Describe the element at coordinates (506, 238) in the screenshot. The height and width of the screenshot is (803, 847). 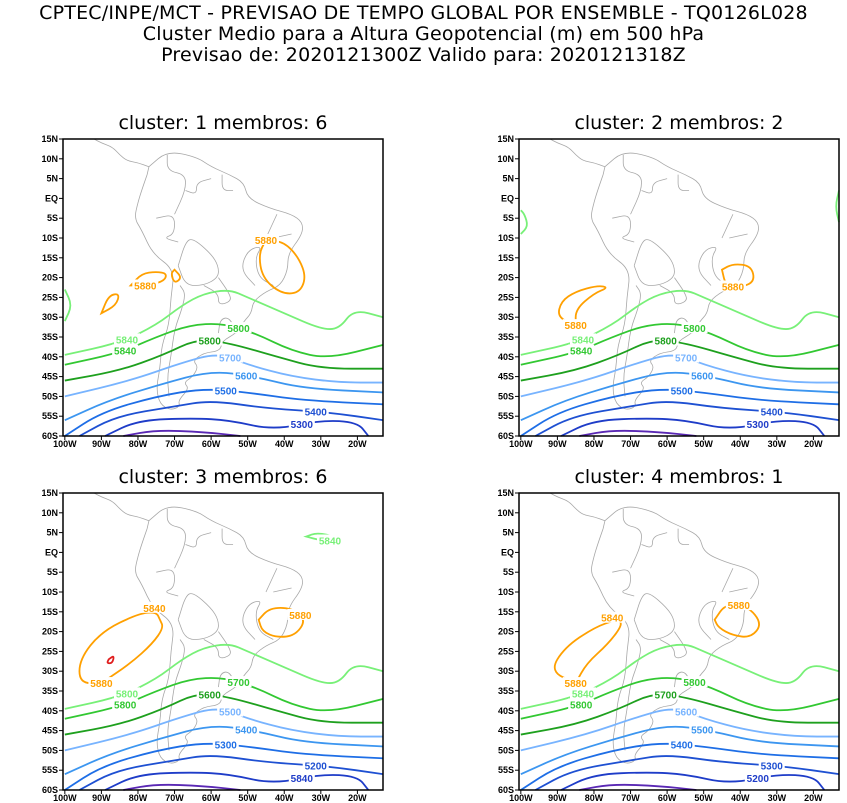
I see `lat-tick-label: 10S` at that location.